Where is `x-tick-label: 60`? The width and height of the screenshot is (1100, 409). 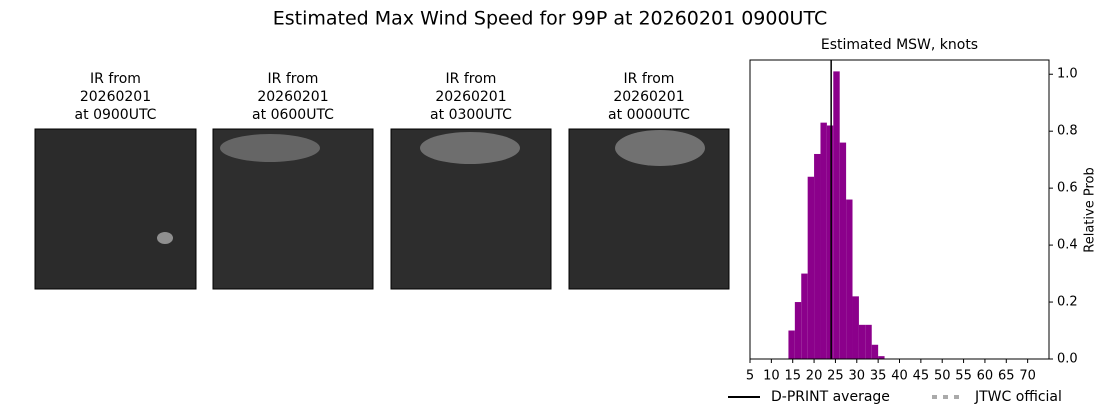
x-tick-label: 60 is located at coordinates (985, 376).